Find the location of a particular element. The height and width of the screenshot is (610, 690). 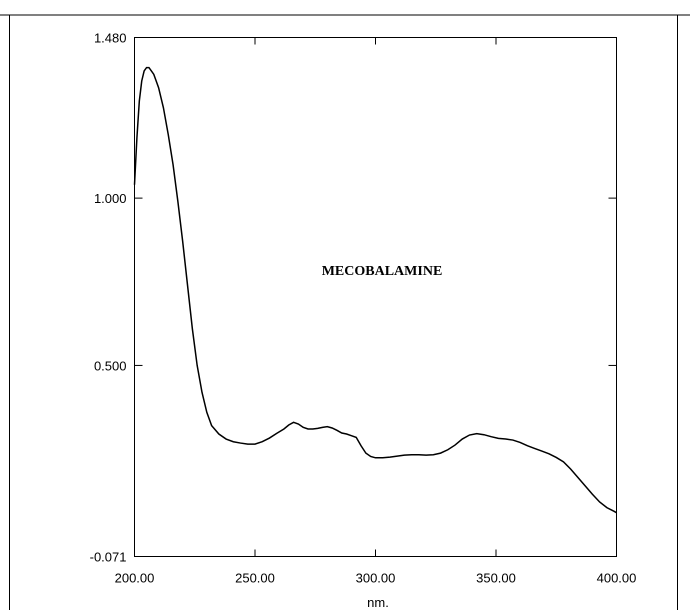

y-tick-label: 0.500 is located at coordinates (110, 365).